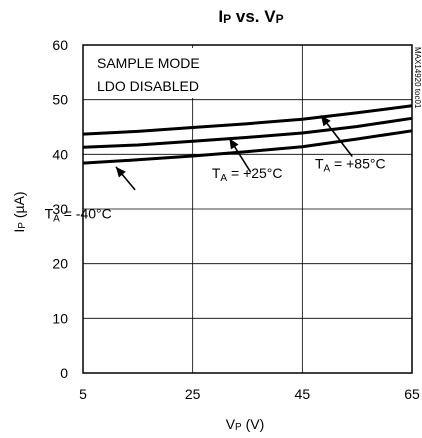 The height and width of the screenshot is (438, 422). Describe the element at coordinates (64, 373) in the screenshot. I see `y-tick-label: 0` at that location.